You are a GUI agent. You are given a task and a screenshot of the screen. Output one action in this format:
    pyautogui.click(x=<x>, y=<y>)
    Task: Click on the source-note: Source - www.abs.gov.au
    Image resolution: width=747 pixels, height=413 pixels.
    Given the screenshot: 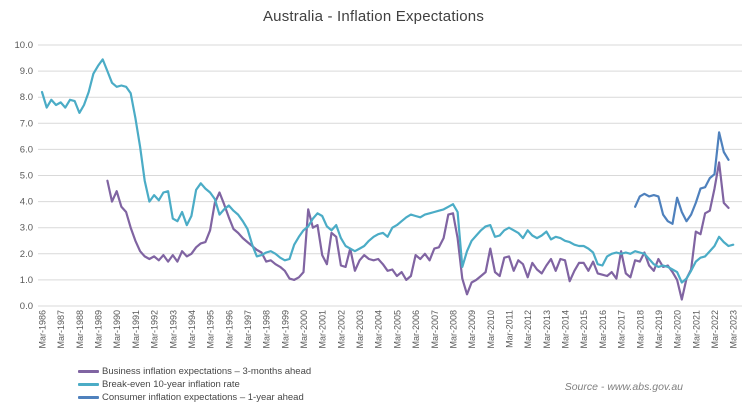 What is the action you would take?
    pyautogui.click(x=623, y=387)
    